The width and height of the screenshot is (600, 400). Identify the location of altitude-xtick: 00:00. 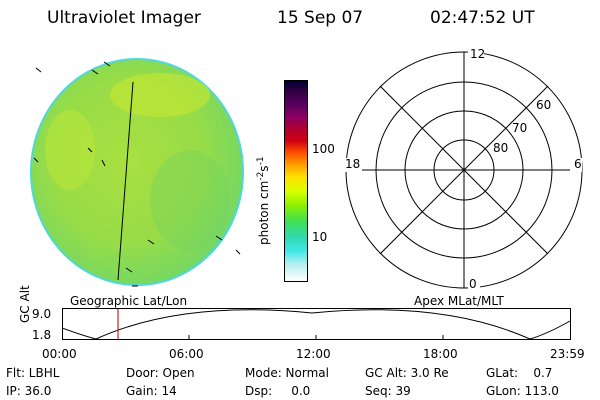
(59, 354).